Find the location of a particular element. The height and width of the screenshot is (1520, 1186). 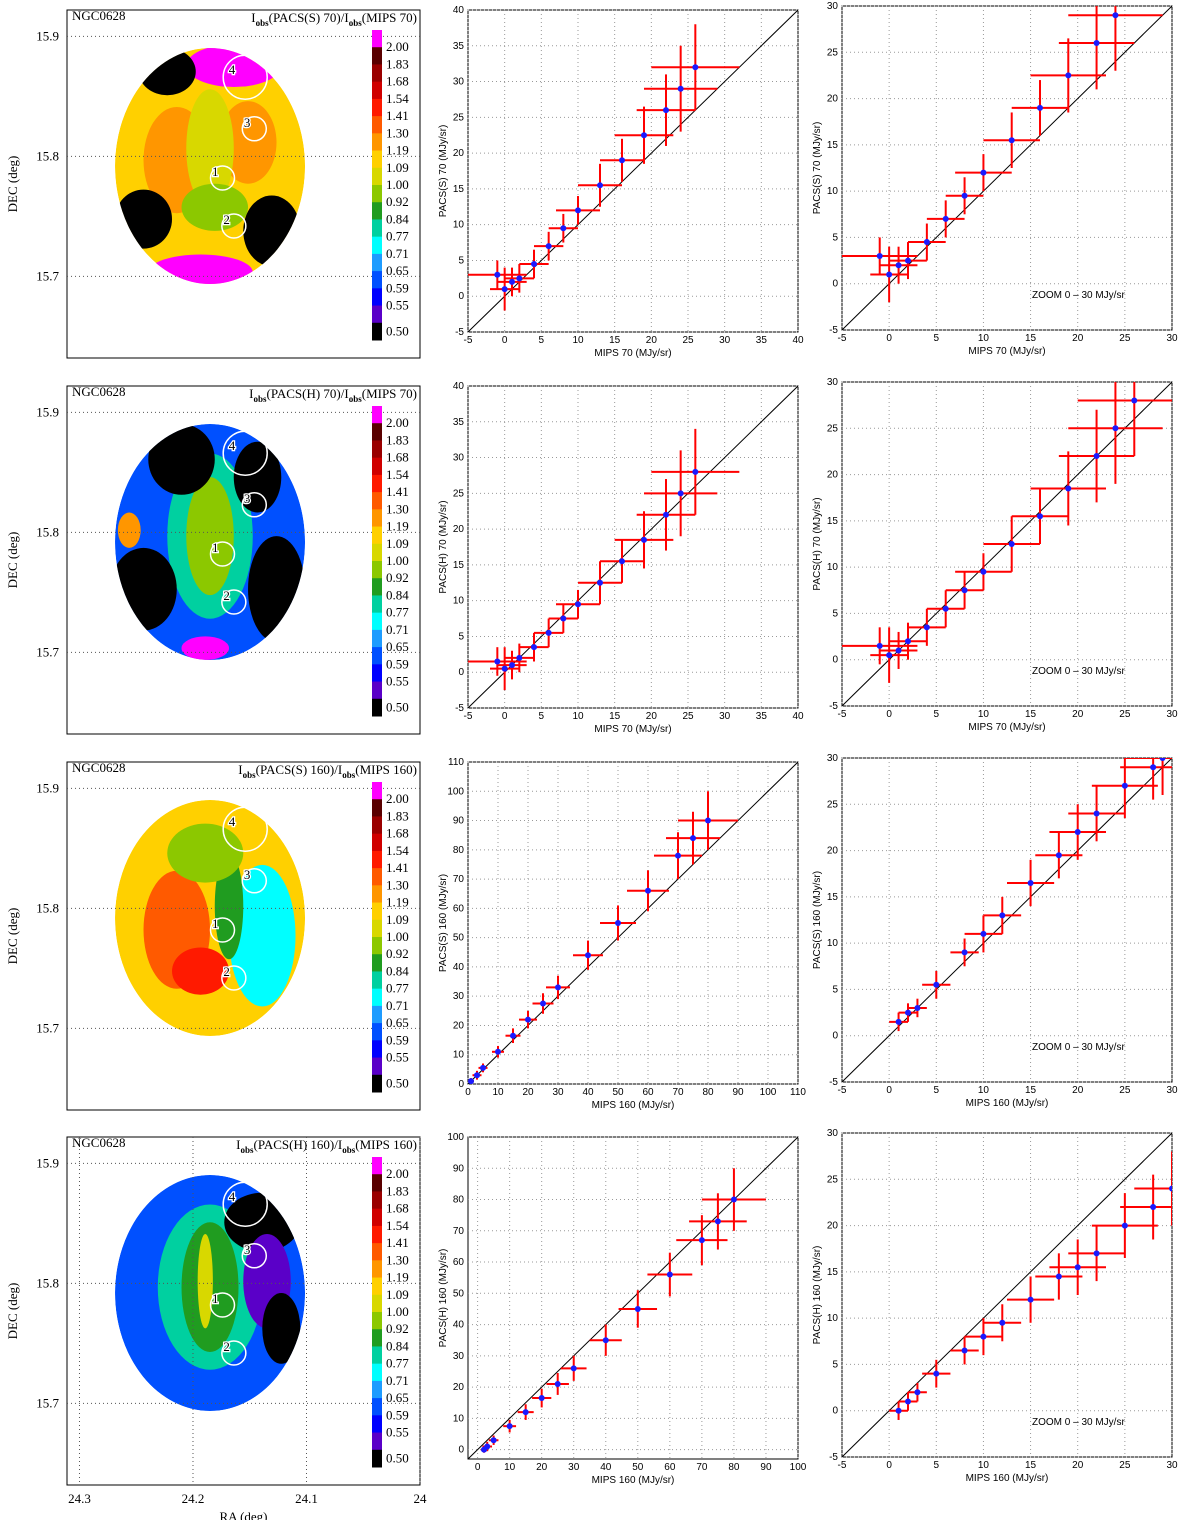

colorbar-label: 0.77 is located at coordinates (397, 612).